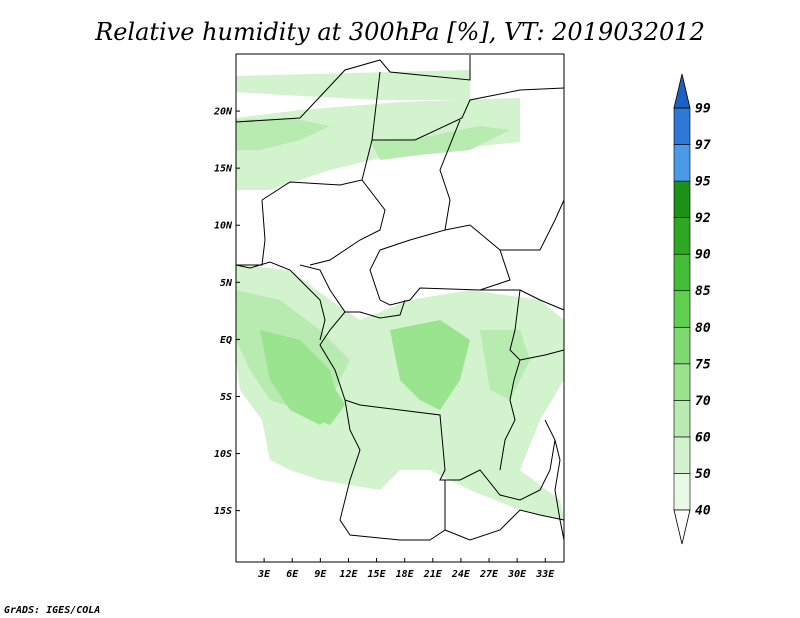  Describe the element at coordinates (703, 364) in the screenshot. I see `colorbar-label: 75` at that location.